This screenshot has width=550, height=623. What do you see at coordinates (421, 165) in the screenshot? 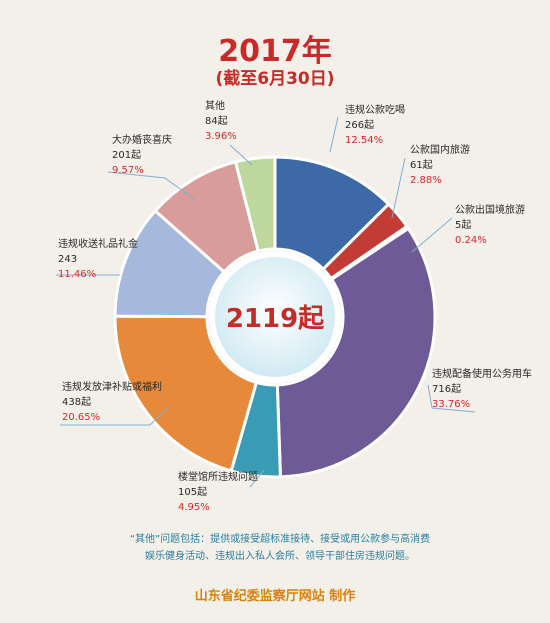
I see `slice-count: 61起` at bounding box center [421, 165].